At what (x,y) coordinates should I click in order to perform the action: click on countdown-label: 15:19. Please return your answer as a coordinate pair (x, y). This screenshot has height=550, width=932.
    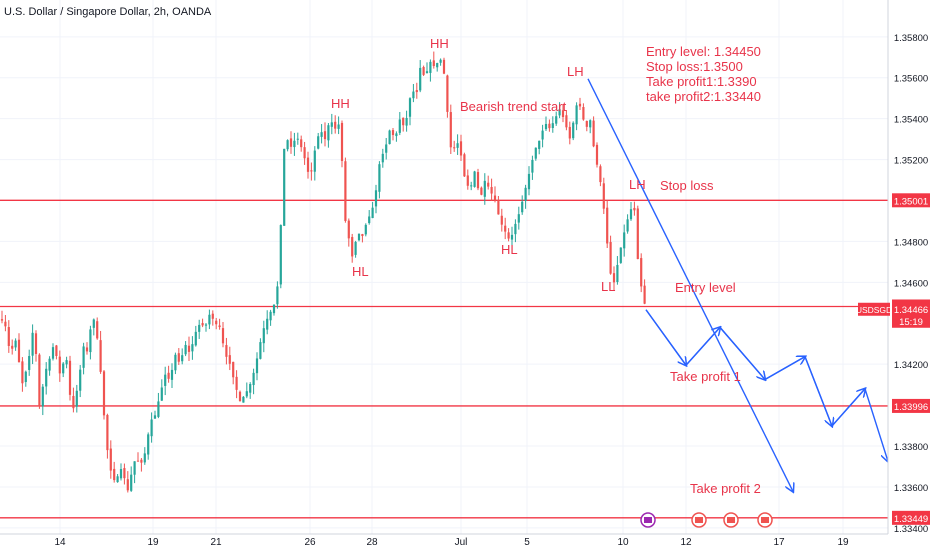
    Looking at the image, I should click on (911, 322).